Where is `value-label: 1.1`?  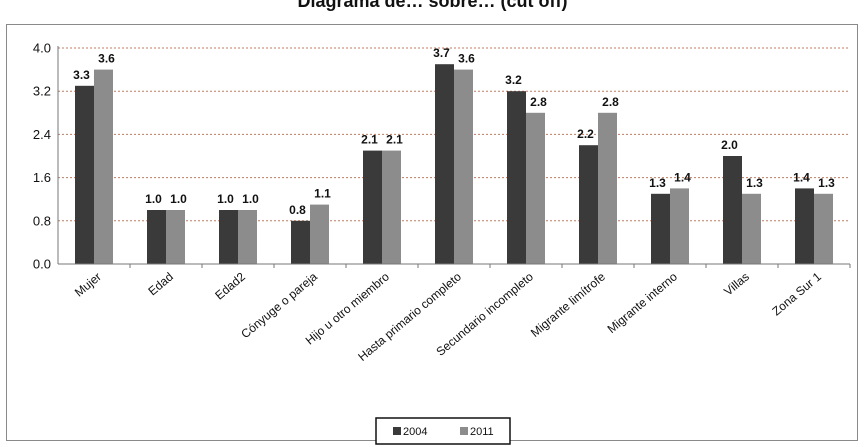
value-label: 1.1 is located at coordinates (322, 194).